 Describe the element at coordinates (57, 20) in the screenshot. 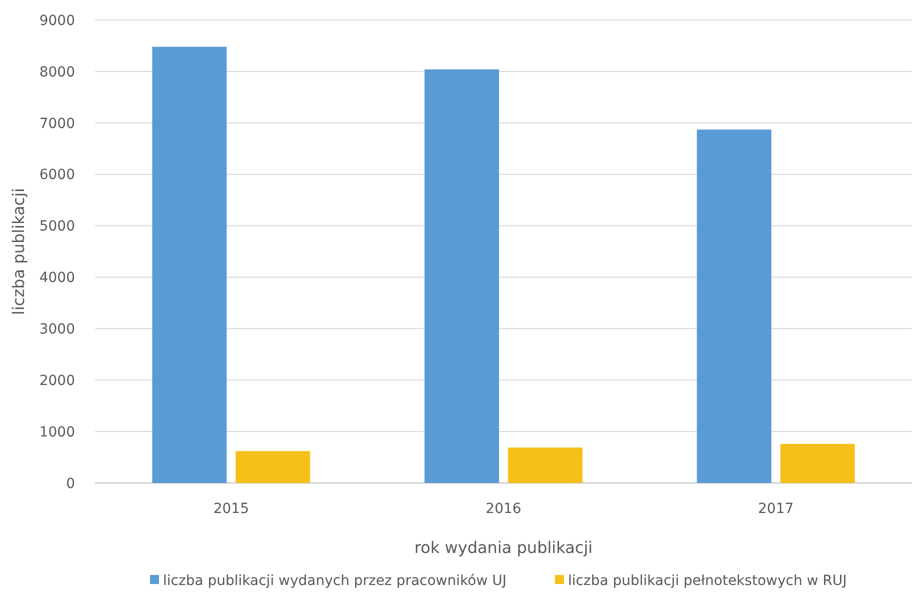

I see `y-tick-label: 9000` at that location.